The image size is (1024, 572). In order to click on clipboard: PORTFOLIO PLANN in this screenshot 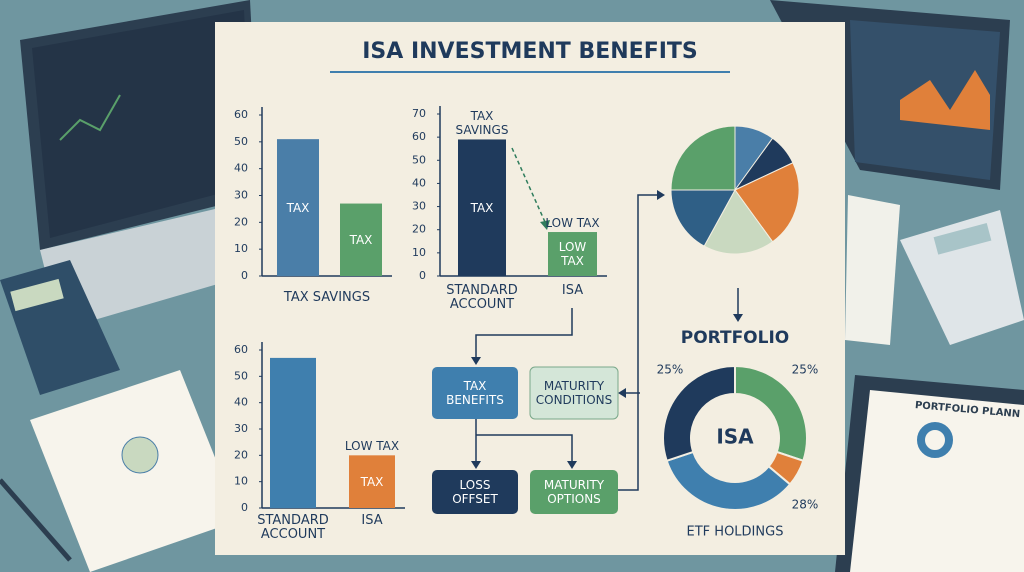, I will do `click(929, 473)`.